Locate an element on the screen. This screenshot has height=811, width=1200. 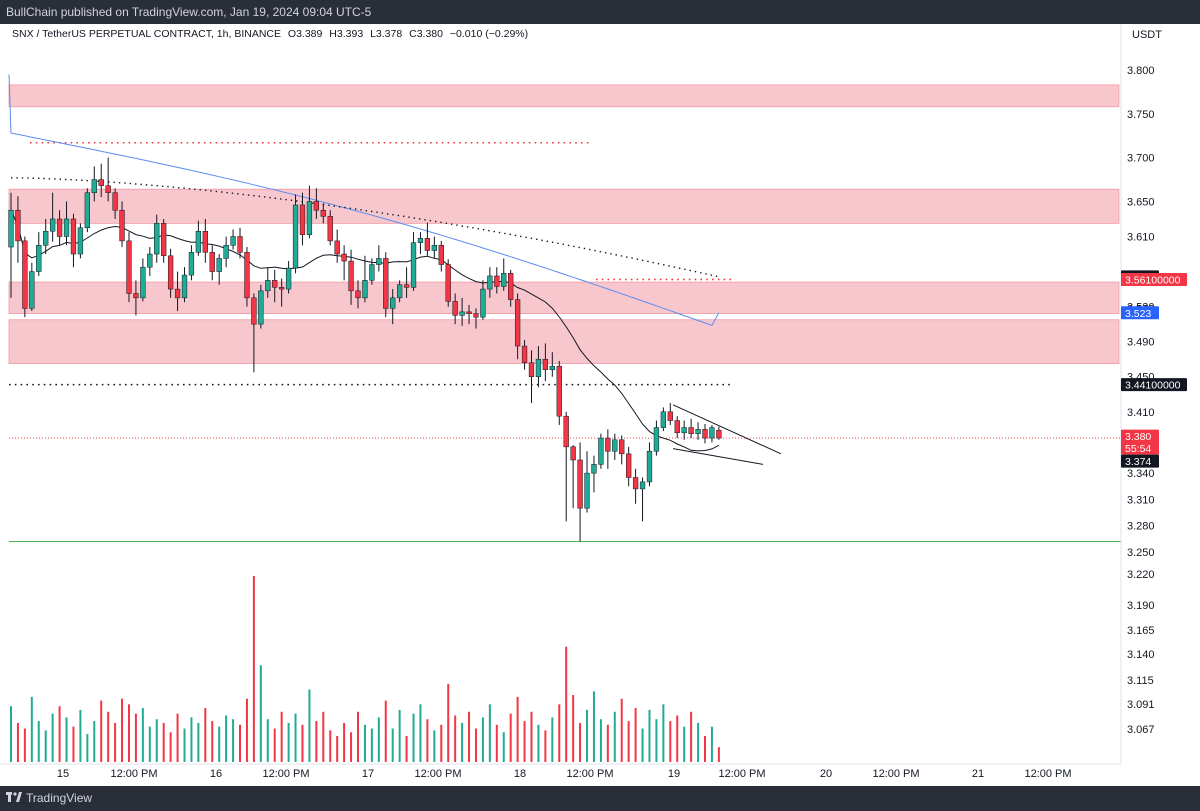
price-tick-label: 3.280 is located at coordinates (1141, 527).